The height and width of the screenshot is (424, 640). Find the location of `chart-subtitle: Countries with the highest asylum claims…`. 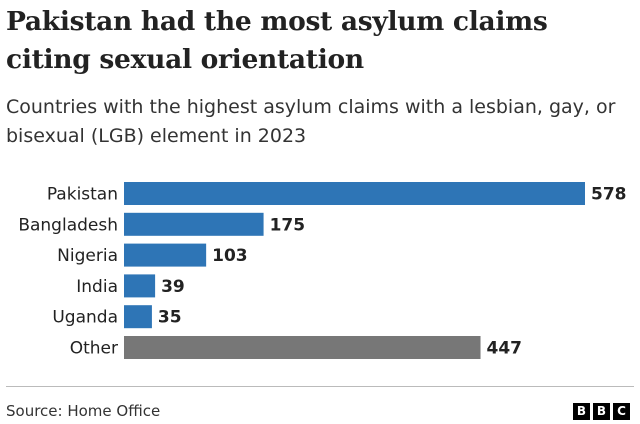

chart-subtitle: Countries with the highest asylum claims… is located at coordinates (311, 121).